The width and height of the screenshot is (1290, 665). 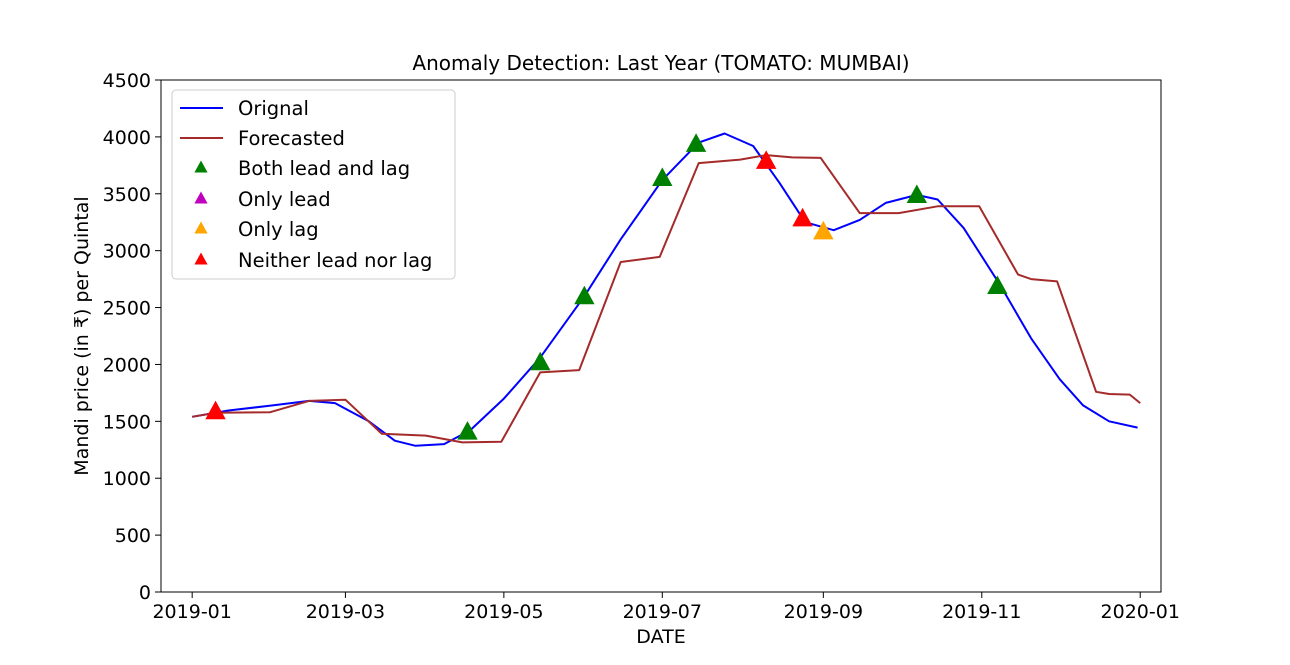 What do you see at coordinates (132, 337) in the screenshot?
I see `y-axis: 0 500 1000 1500 2000 2500 3000 3500 4000 4500` at bounding box center [132, 337].